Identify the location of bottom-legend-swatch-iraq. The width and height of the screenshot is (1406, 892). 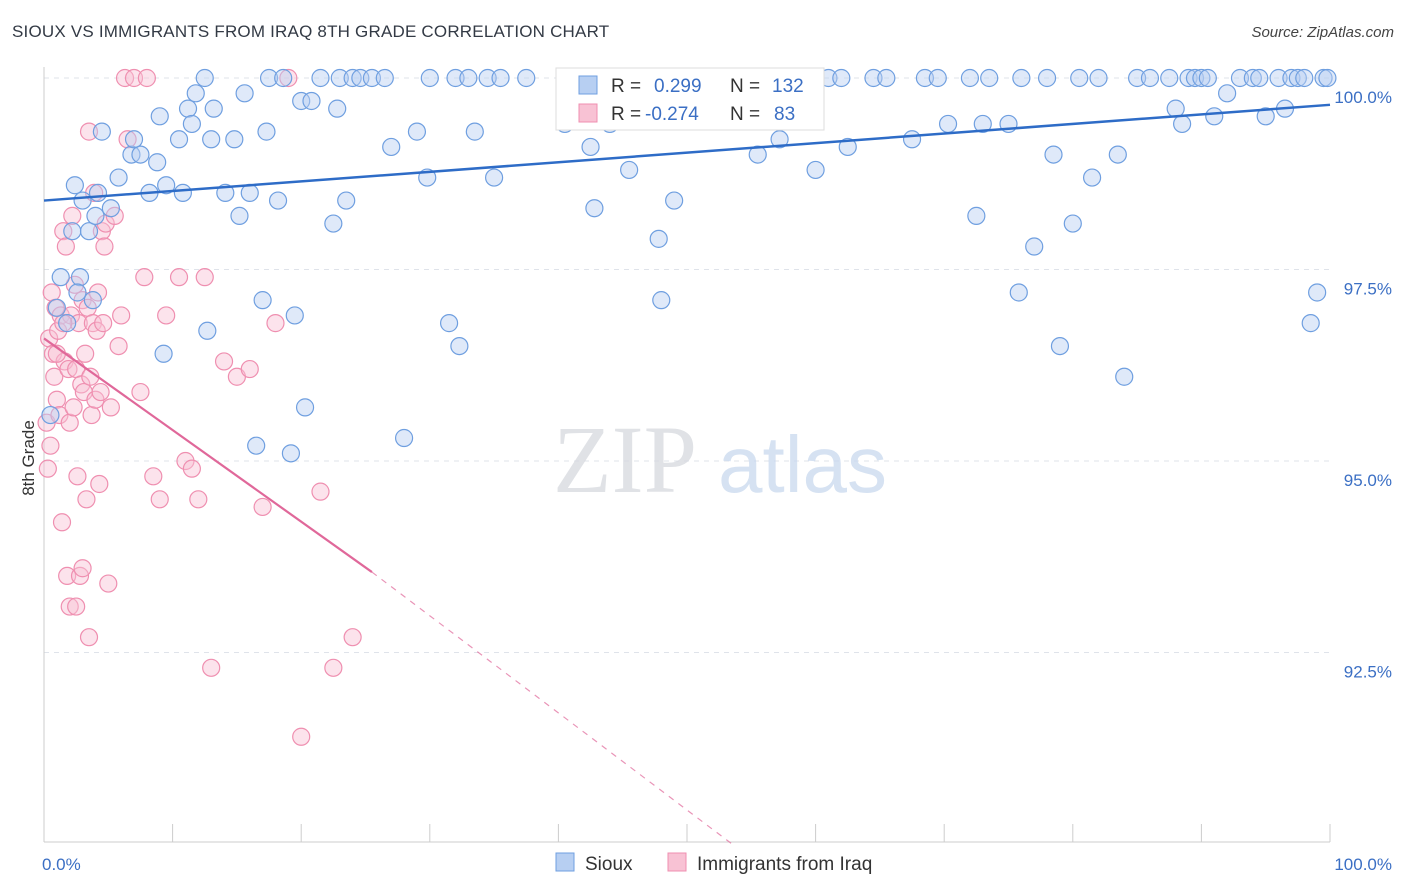
(677, 862).